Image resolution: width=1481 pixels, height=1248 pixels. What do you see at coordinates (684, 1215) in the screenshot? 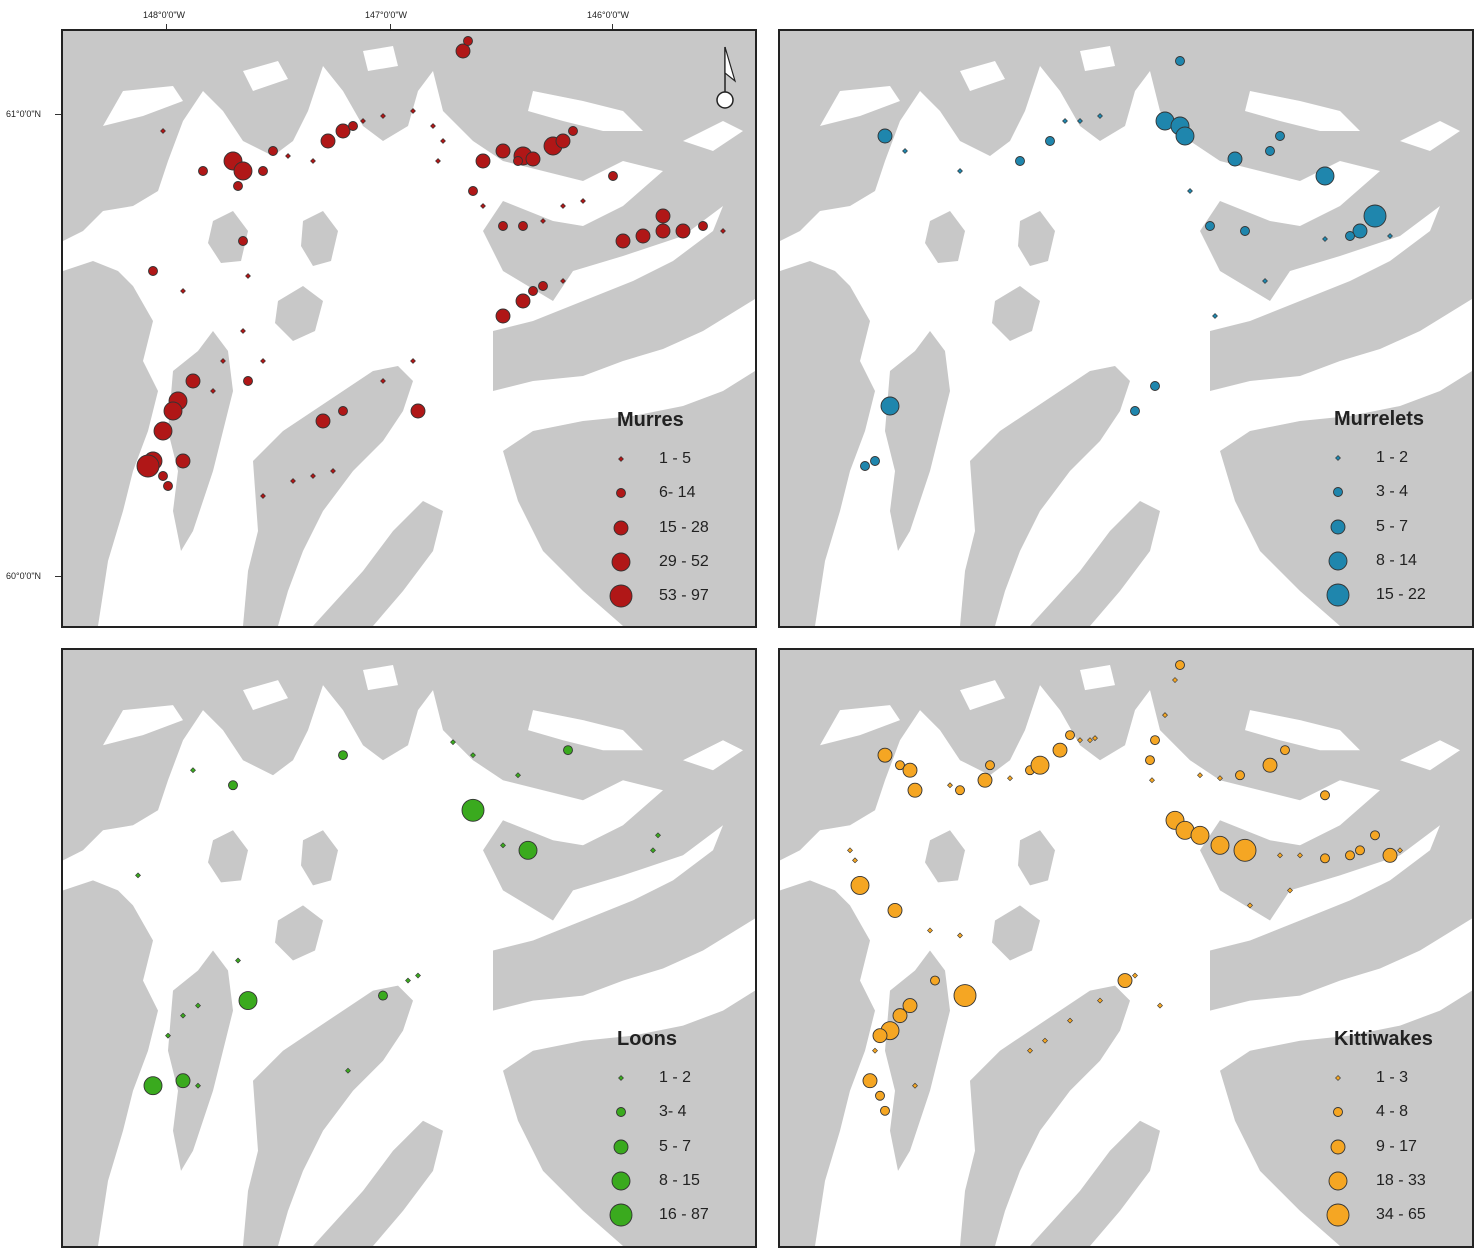
I see `legend-label: 16 - 87` at bounding box center [684, 1215].